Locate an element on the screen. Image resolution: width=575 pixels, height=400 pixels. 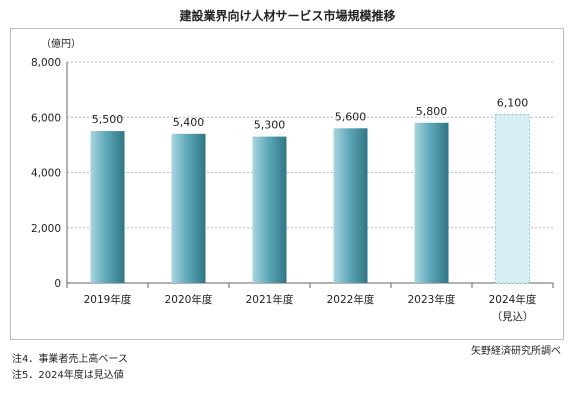
category-sublabel: （見込） is located at coordinates (513, 317).